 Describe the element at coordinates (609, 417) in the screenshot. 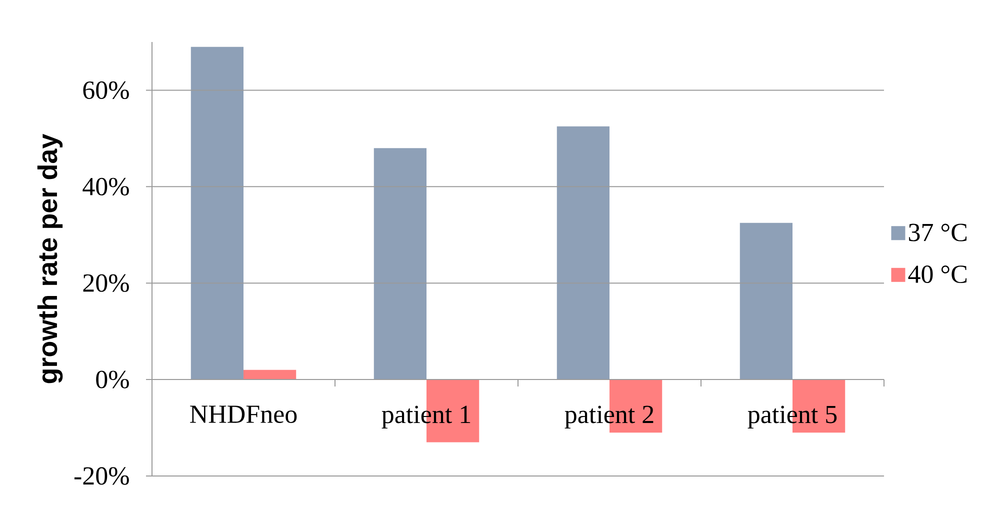

I see `x-tick-label: patient 2` at that location.